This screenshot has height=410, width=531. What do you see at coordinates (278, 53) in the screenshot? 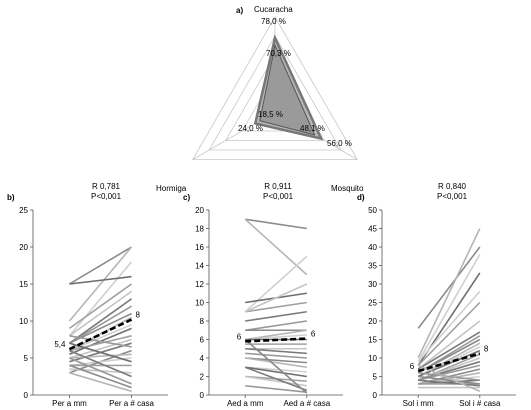
I see `radar-value-label: 70,3 %` at bounding box center [278, 53].